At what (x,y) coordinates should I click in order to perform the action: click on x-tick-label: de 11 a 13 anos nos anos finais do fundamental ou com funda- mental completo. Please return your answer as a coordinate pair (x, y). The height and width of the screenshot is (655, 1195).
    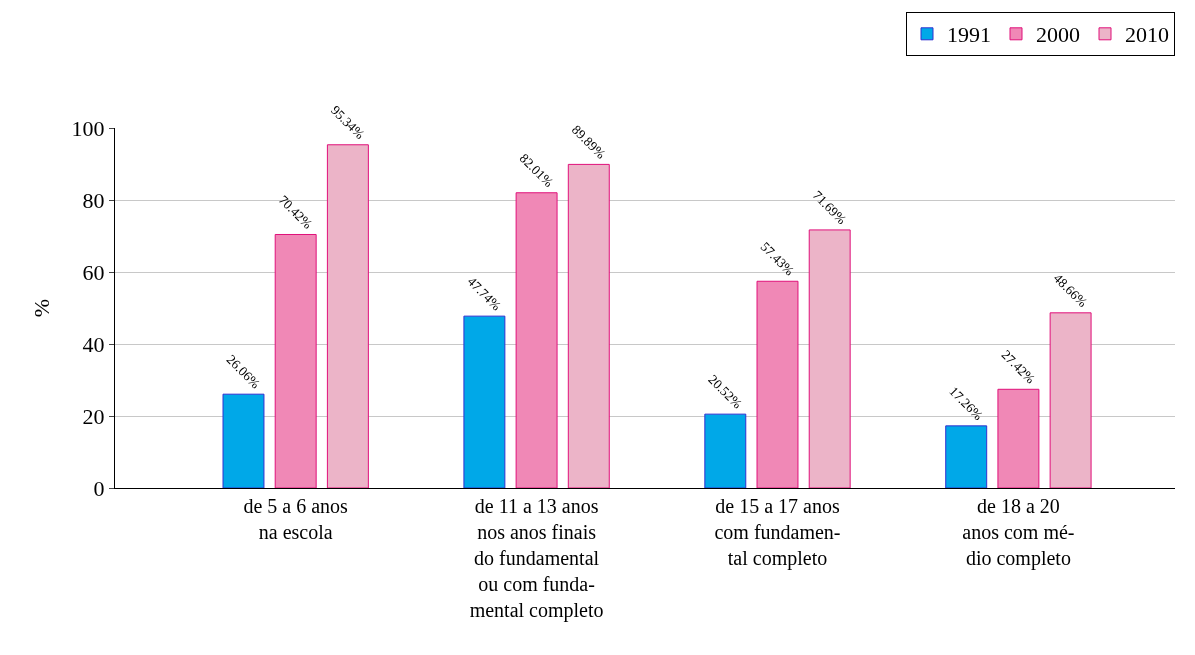
    Looking at the image, I should click on (536, 558).